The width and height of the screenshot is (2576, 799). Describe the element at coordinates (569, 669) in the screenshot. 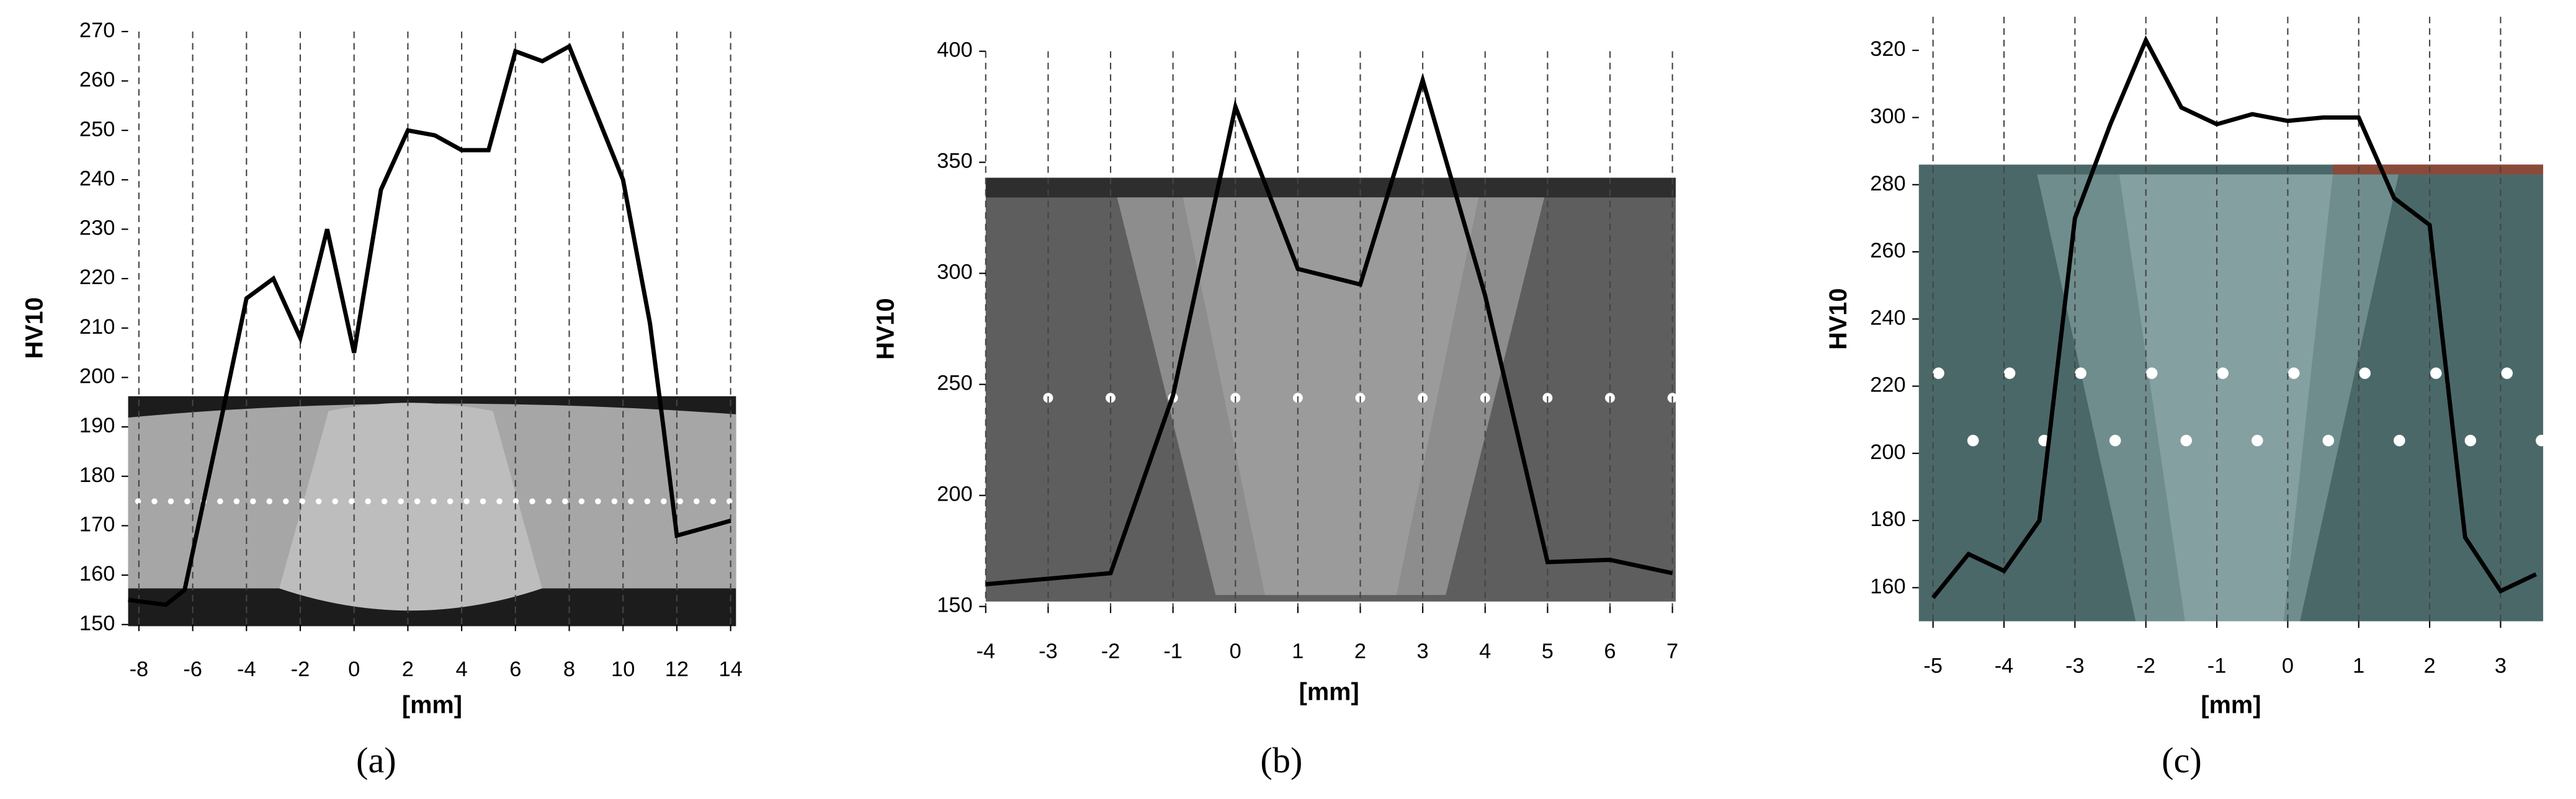

I see `x-tick-label: 8` at that location.